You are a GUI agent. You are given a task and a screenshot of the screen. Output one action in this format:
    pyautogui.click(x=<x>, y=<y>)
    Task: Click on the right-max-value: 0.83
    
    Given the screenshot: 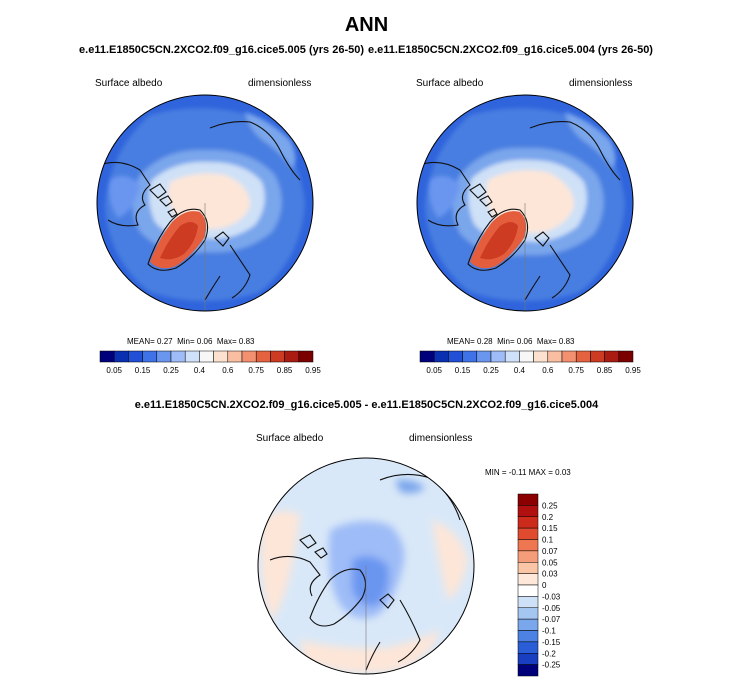 What is the action you would take?
    pyautogui.click(x=566, y=341)
    